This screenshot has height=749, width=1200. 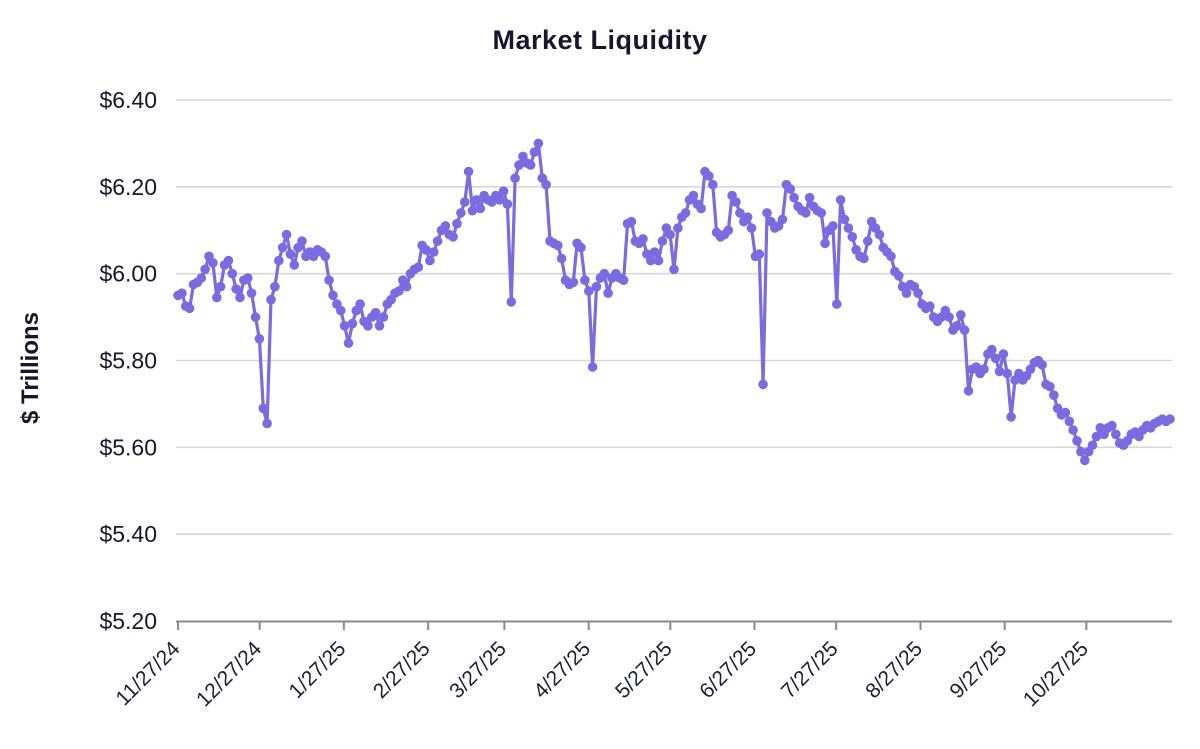 I want to click on y-tick-label: $5.20, so click(x=128, y=621).